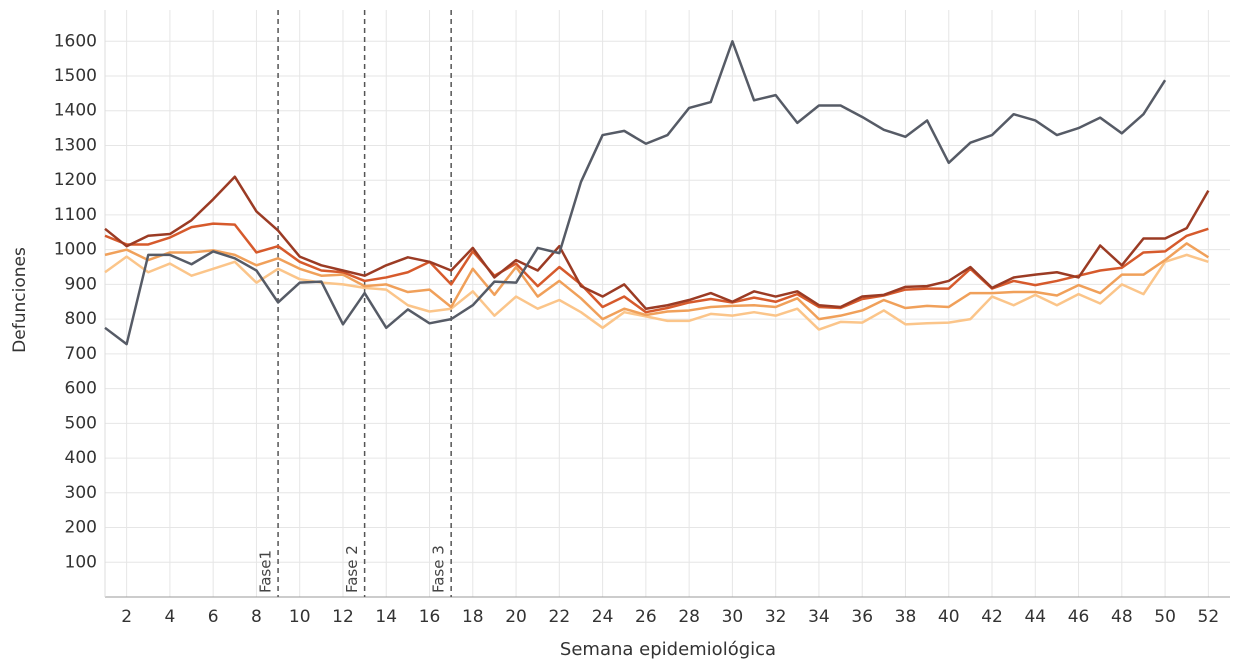 This screenshot has height=663, width=1242. Describe the element at coordinates (992, 617) in the screenshot. I see `x-tick-label: 42` at that location.